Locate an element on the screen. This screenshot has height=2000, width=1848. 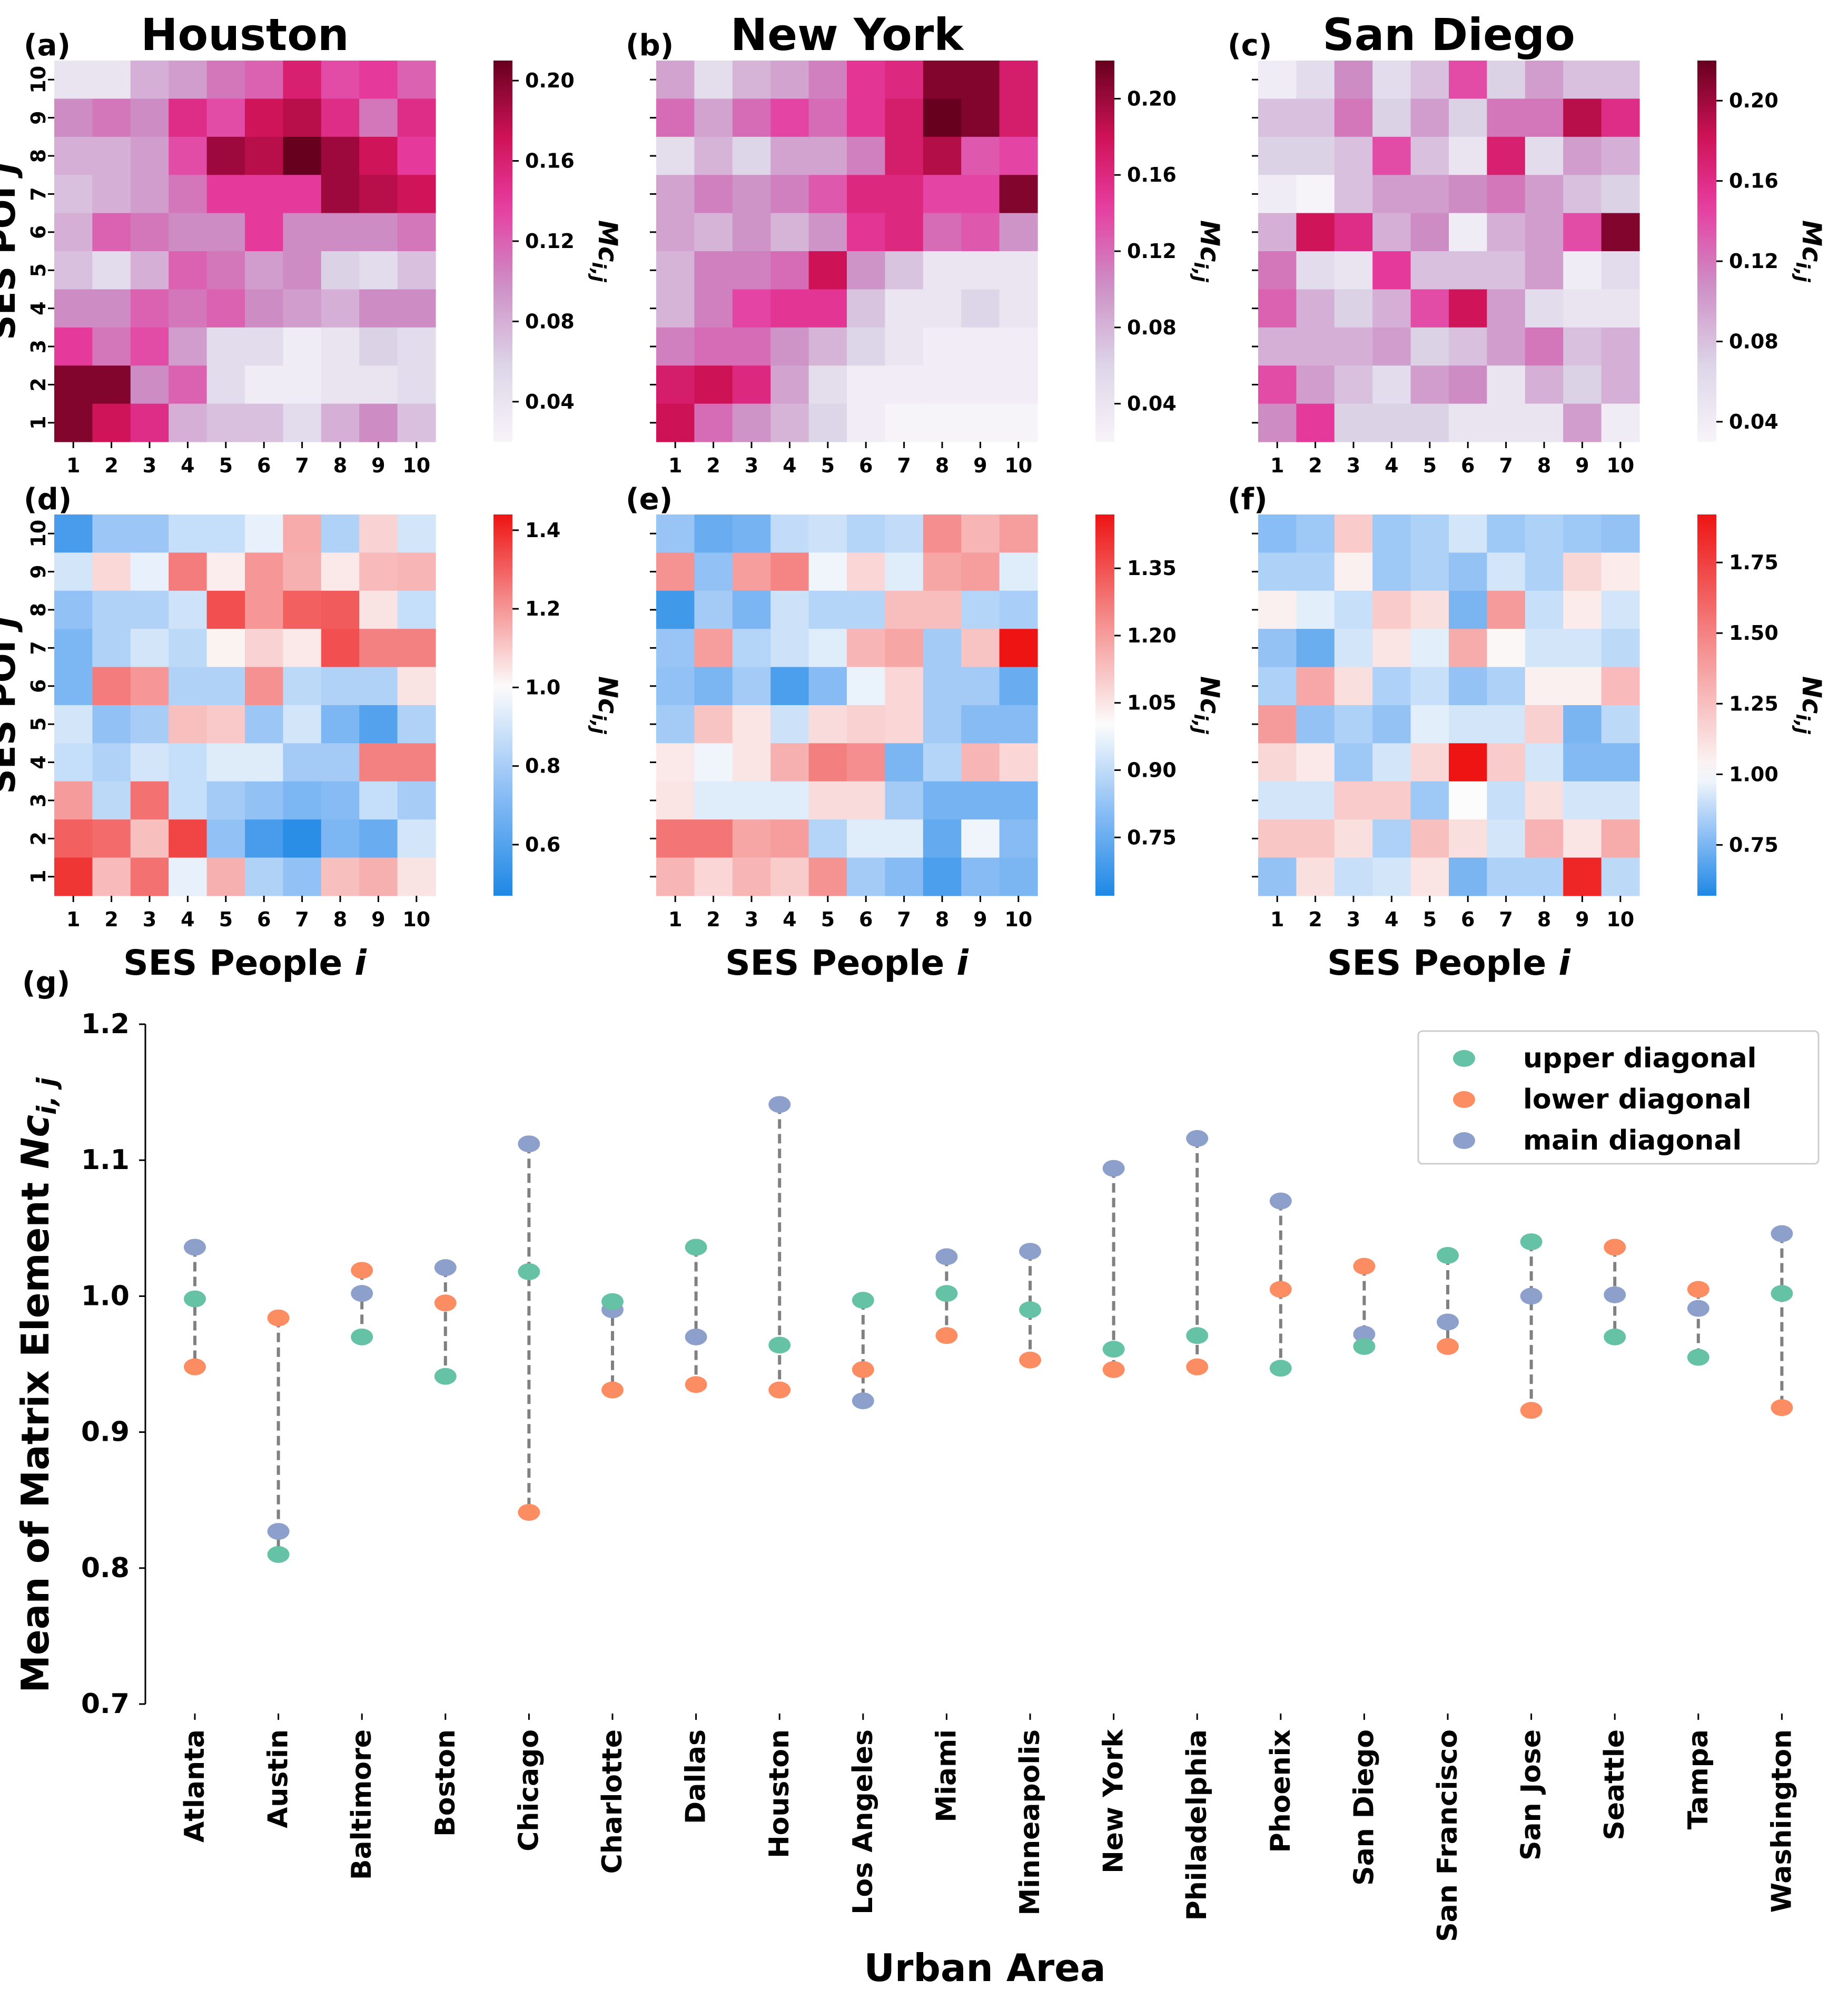
colorbar-label: Mci,j is located at coordinates (1207, 251).